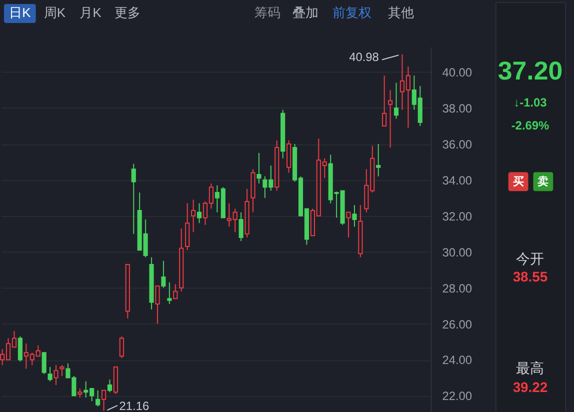 Image resolution: width=574 pixels, height=412 pixels. What do you see at coordinates (457, 216) in the screenshot?
I see `y-tick-label: 32.00` at bounding box center [457, 216].